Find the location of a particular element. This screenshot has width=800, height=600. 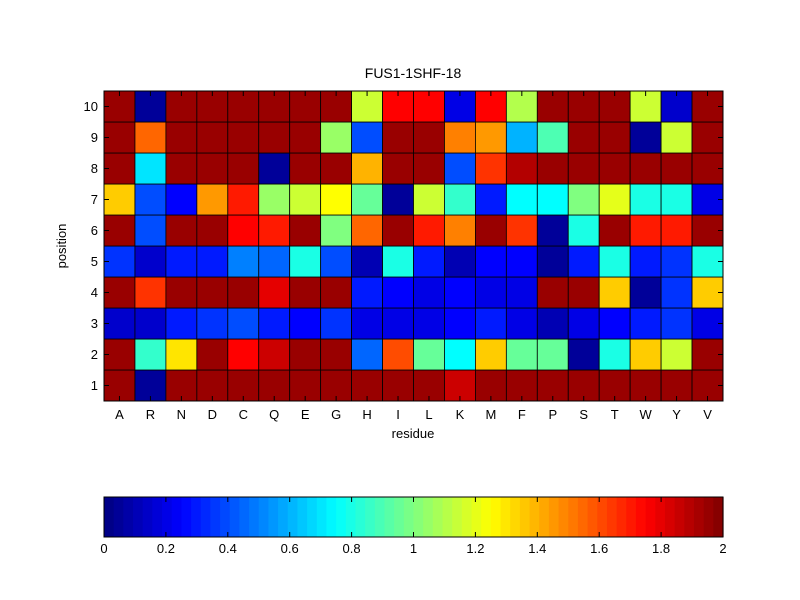

x-tick-label: I is located at coordinates (398, 414).